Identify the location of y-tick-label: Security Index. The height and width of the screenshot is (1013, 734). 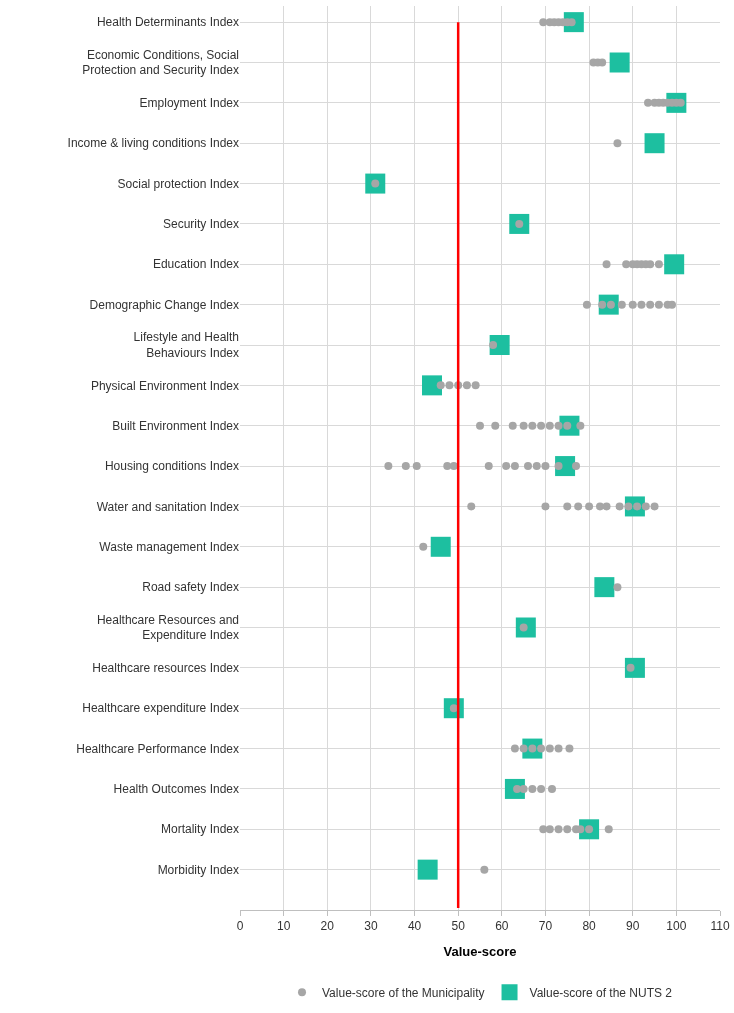
(200, 224).